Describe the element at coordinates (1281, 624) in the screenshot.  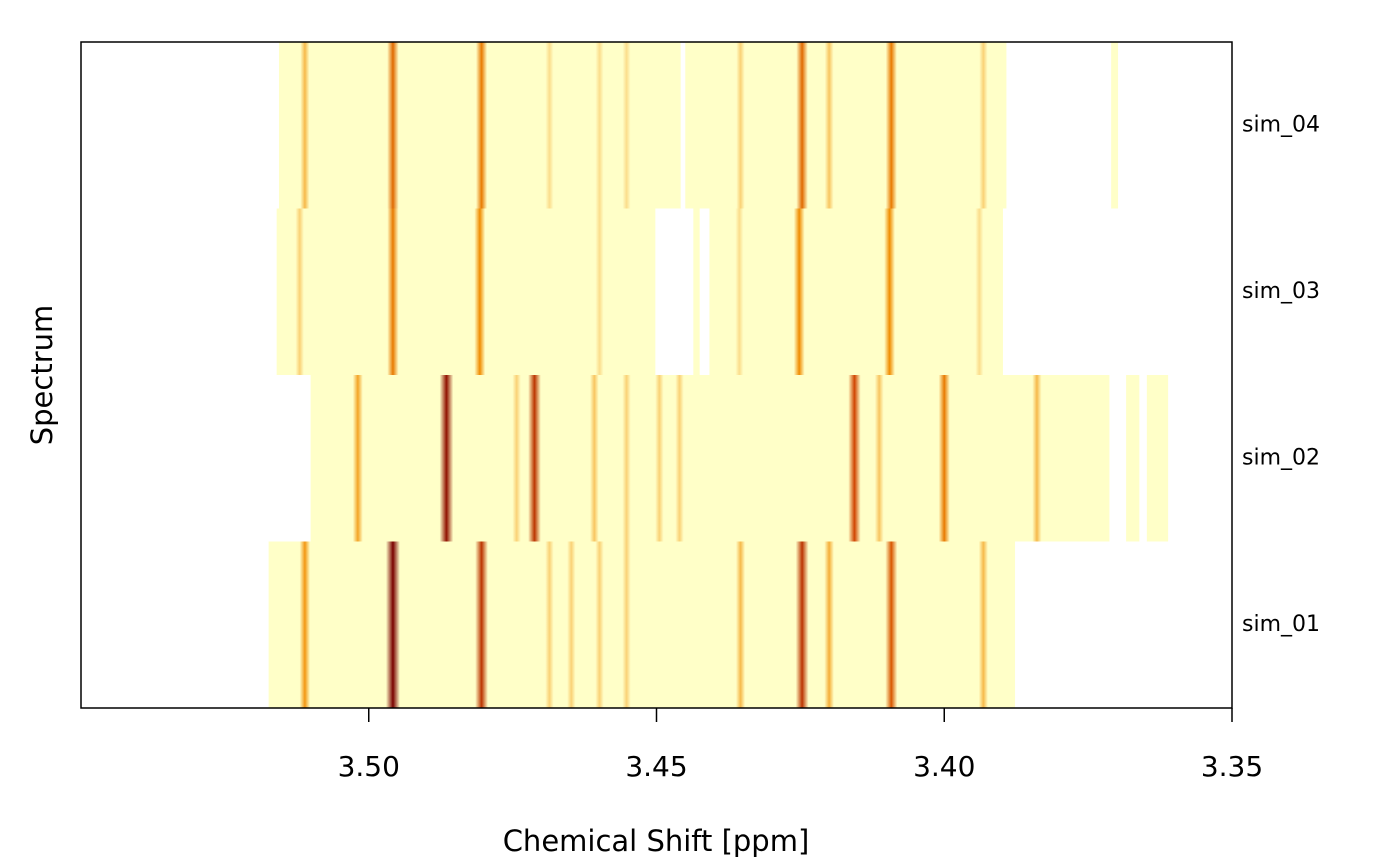
I see `row-label: sim_01` at that location.